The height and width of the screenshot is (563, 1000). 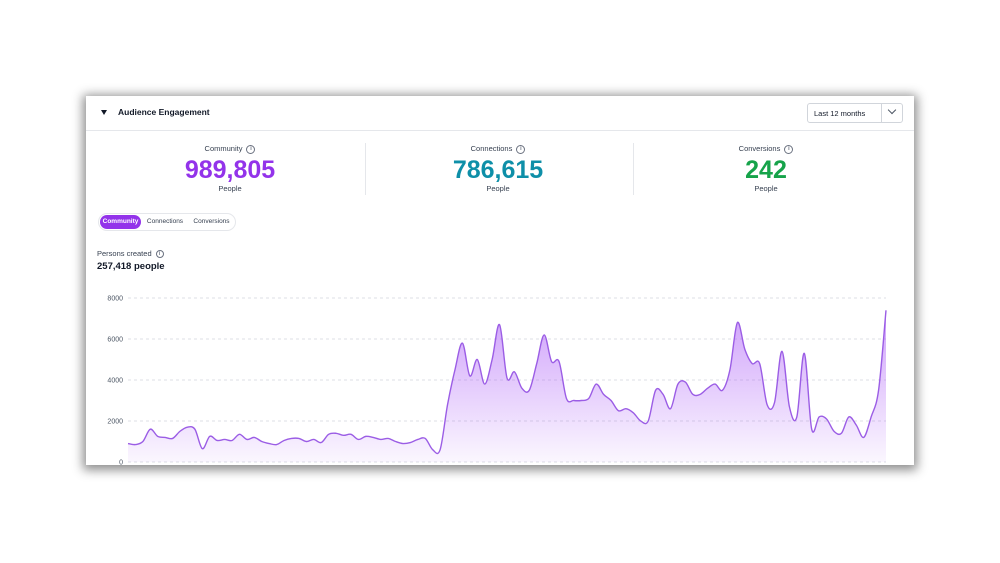 I want to click on tab-community: Community, so click(x=120, y=222).